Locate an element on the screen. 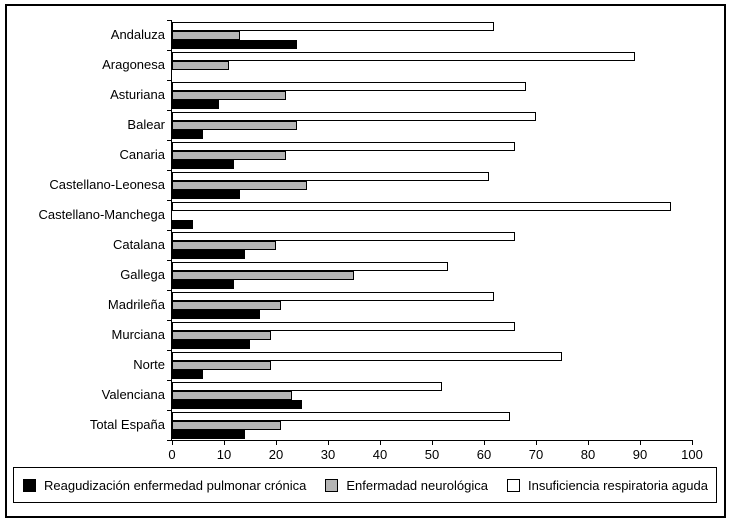  x-axis-tick-label: 60 is located at coordinates (484, 454).